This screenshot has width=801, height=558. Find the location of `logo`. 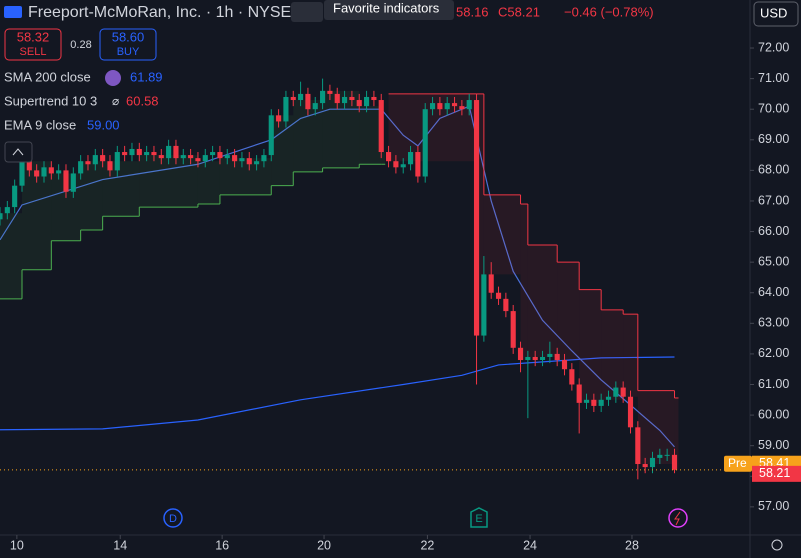

logo is located at coordinates (13, 12).